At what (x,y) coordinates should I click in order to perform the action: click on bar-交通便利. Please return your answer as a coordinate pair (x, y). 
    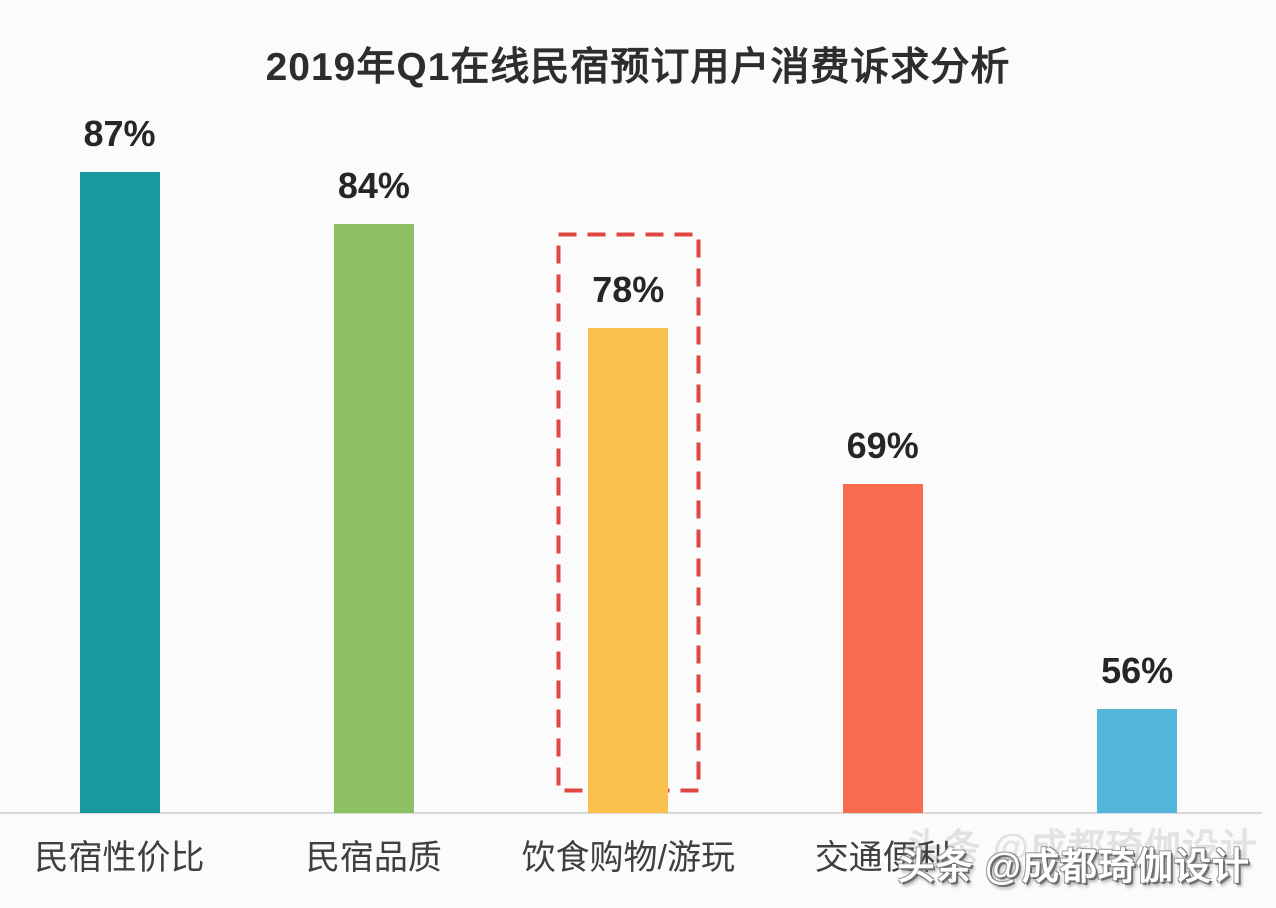
    Looking at the image, I should click on (882, 648).